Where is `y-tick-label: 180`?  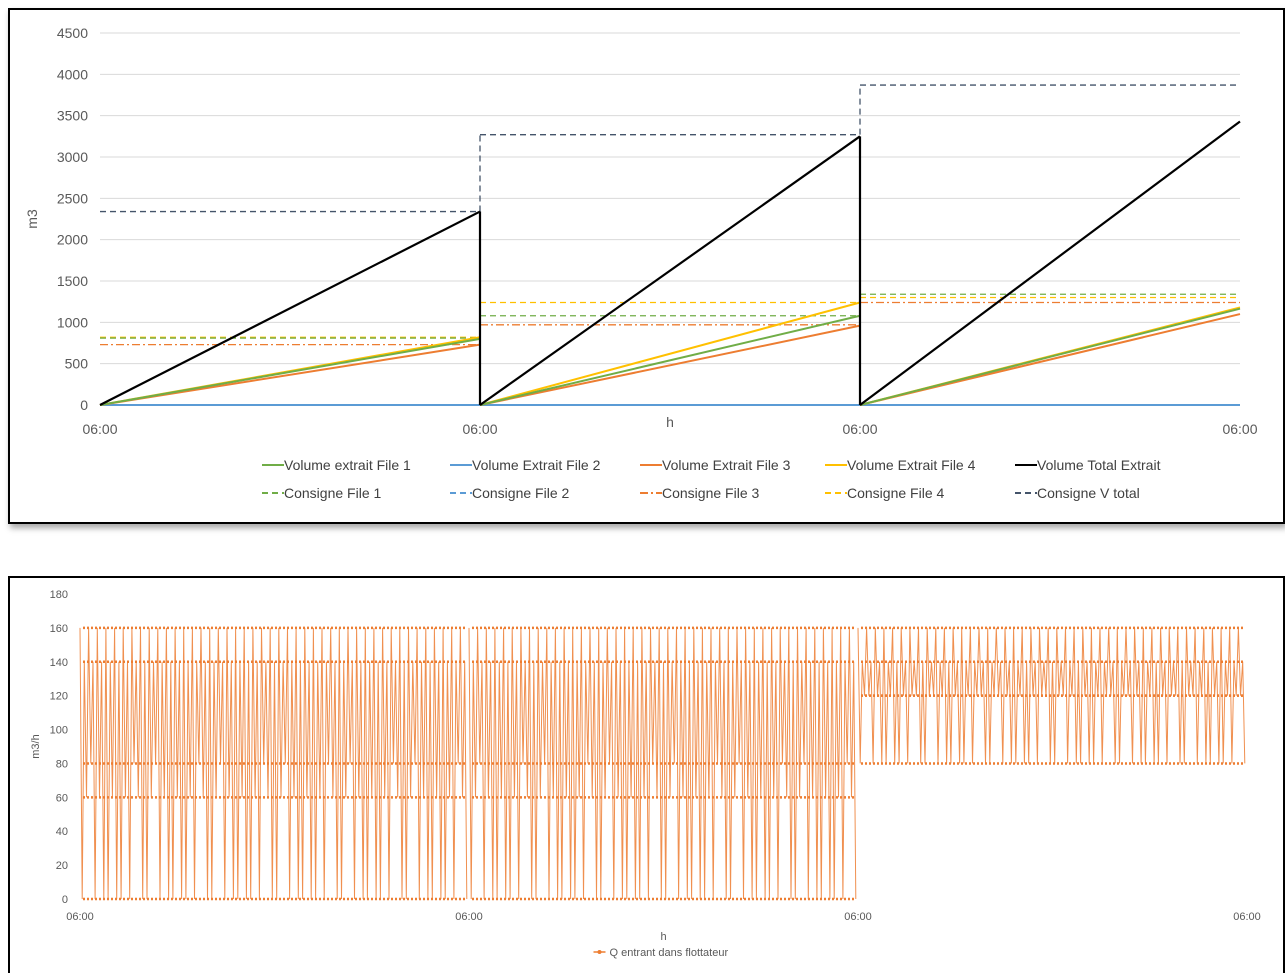 y-tick-label: 180 is located at coordinates (59, 595).